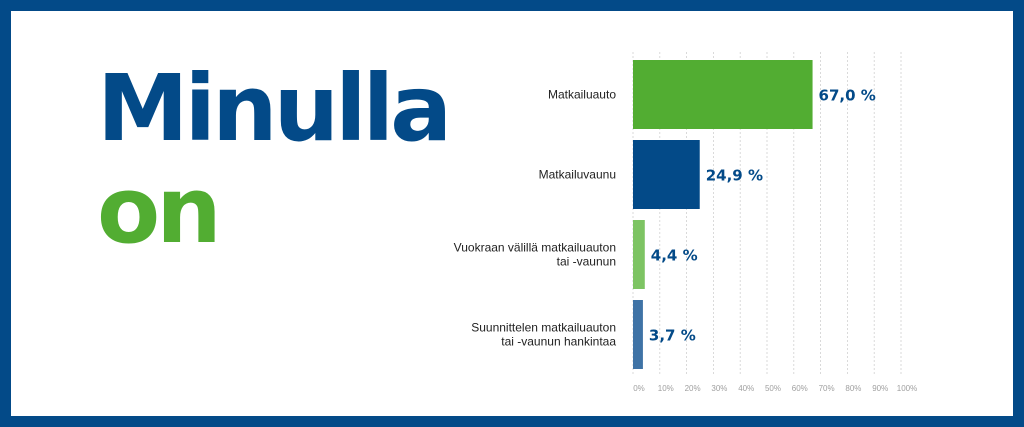 The width and height of the screenshot is (1024, 427). What do you see at coordinates (907, 388) in the screenshot?
I see `x-tick-label: 100%` at bounding box center [907, 388].